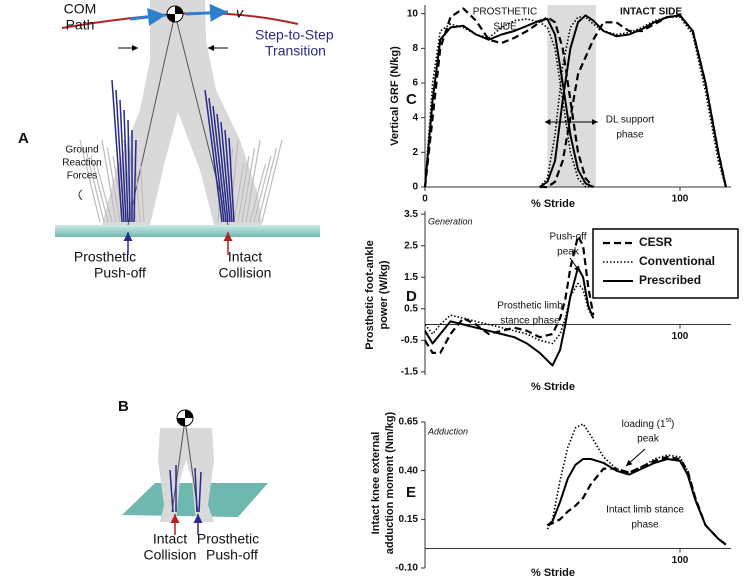 The image size is (750, 579). I want to click on legend-label: CESR, so click(656, 242).